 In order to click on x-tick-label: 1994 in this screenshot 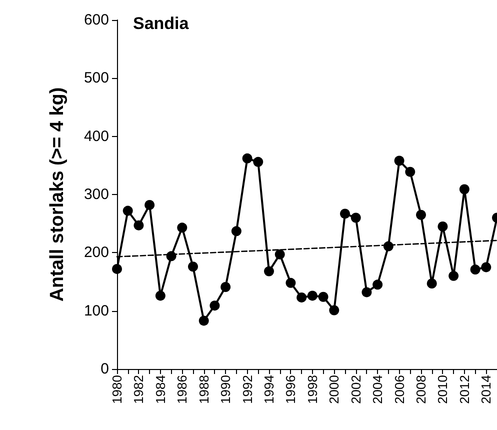, I will do `click(269, 389)`.